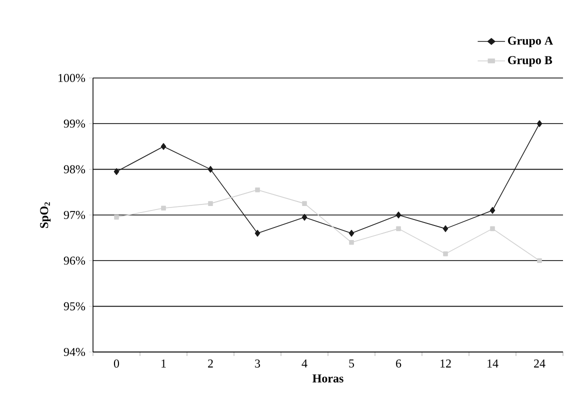  Describe the element at coordinates (445, 364) in the screenshot. I see `x-tick-label: 12` at that location.